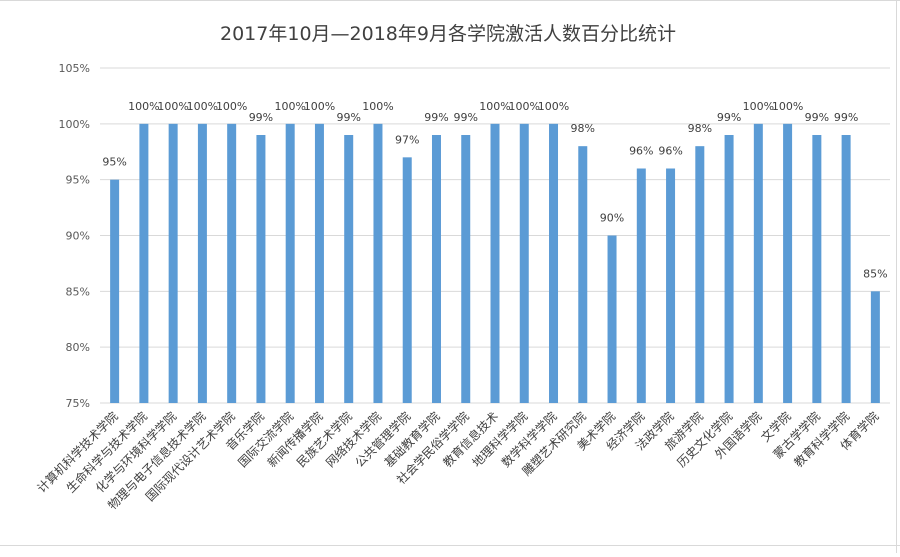 The width and height of the screenshot is (900, 557). Describe the element at coordinates (875, 273) in the screenshot. I see `data-label: 85%` at that location.